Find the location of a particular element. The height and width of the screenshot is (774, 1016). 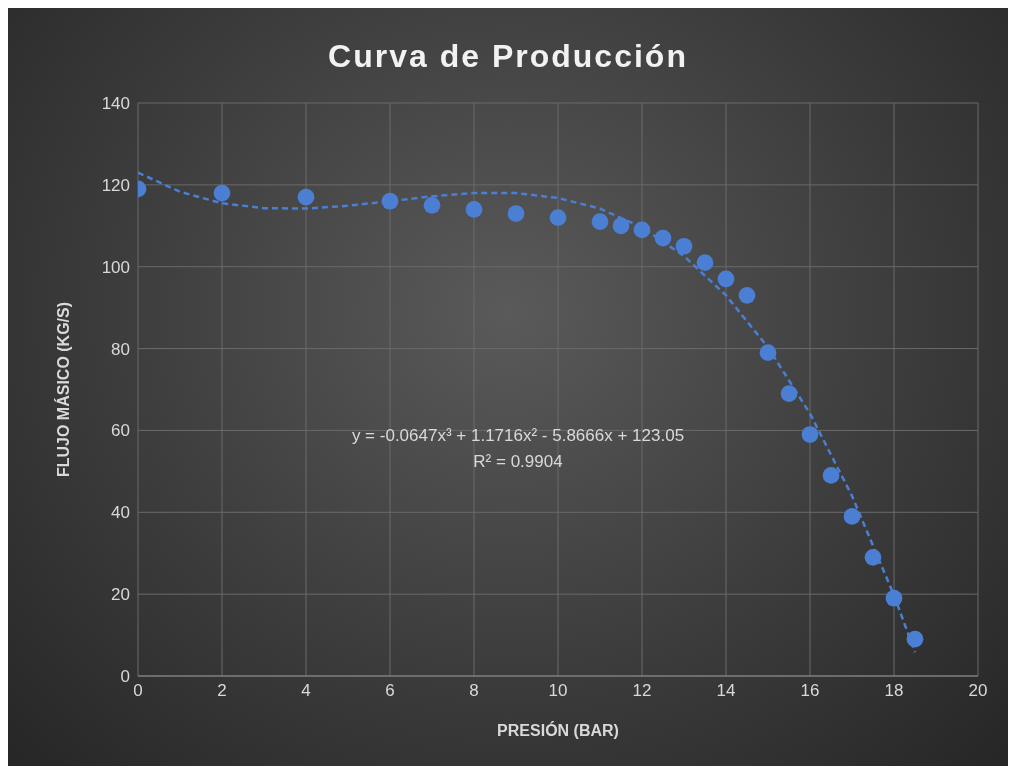

x-tick-label: 12 is located at coordinates (642, 691).